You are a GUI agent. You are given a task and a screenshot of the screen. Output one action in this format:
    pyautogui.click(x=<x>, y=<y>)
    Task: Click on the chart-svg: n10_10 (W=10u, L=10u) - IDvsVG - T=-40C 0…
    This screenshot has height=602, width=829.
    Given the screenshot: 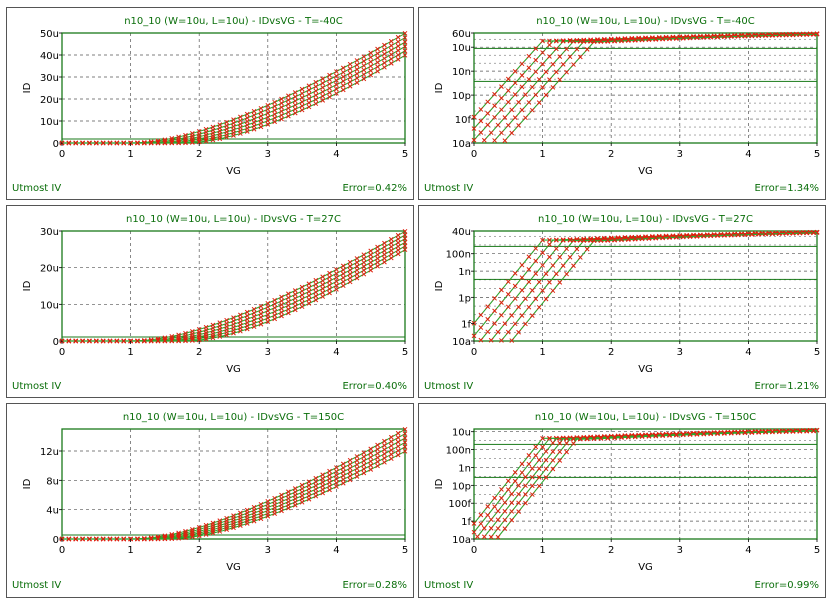 What is the action you would take?
    pyautogui.click(x=627, y=96)
    